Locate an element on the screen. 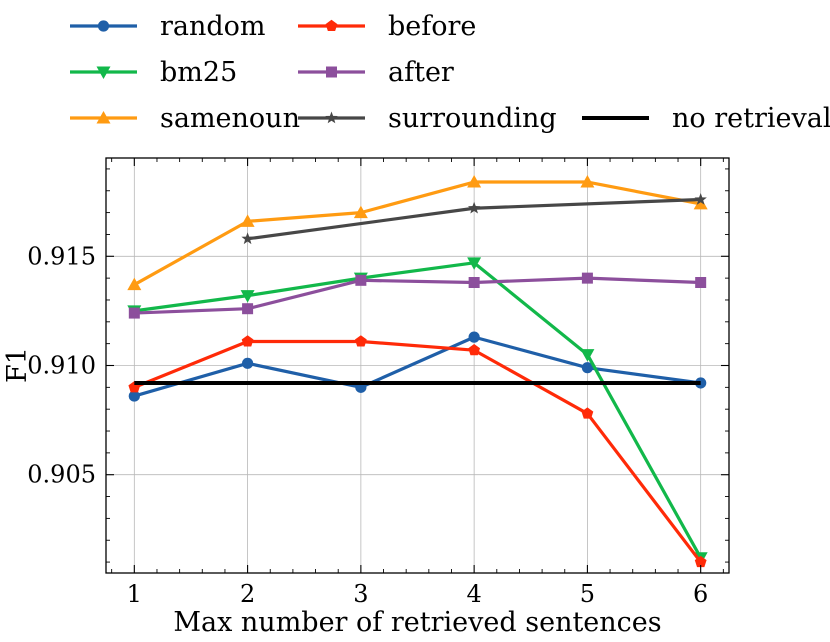 The image size is (830, 642). series-line-random is located at coordinates (417, 366).